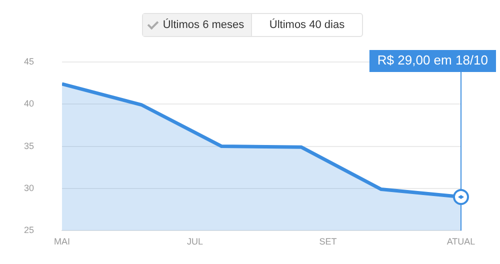 The width and height of the screenshot is (500, 264). What do you see at coordinates (461, 241) in the screenshot?
I see `x-tick-label: ATUAL` at bounding box center [461, 241].